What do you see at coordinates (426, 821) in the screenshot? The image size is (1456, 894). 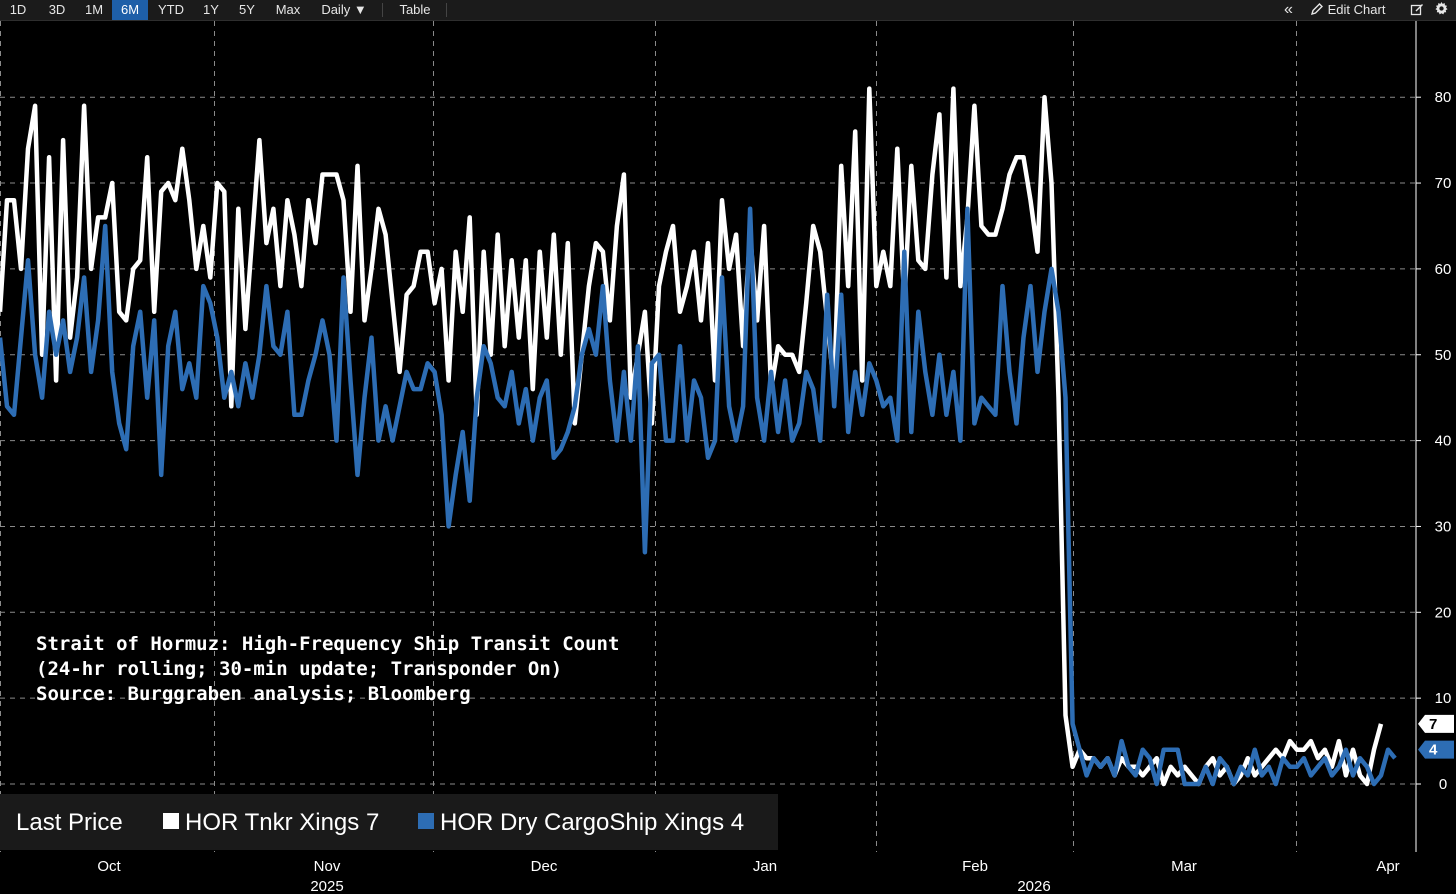 I see `legend-swatch-dry-cargo` at bounding box center [426, 821].